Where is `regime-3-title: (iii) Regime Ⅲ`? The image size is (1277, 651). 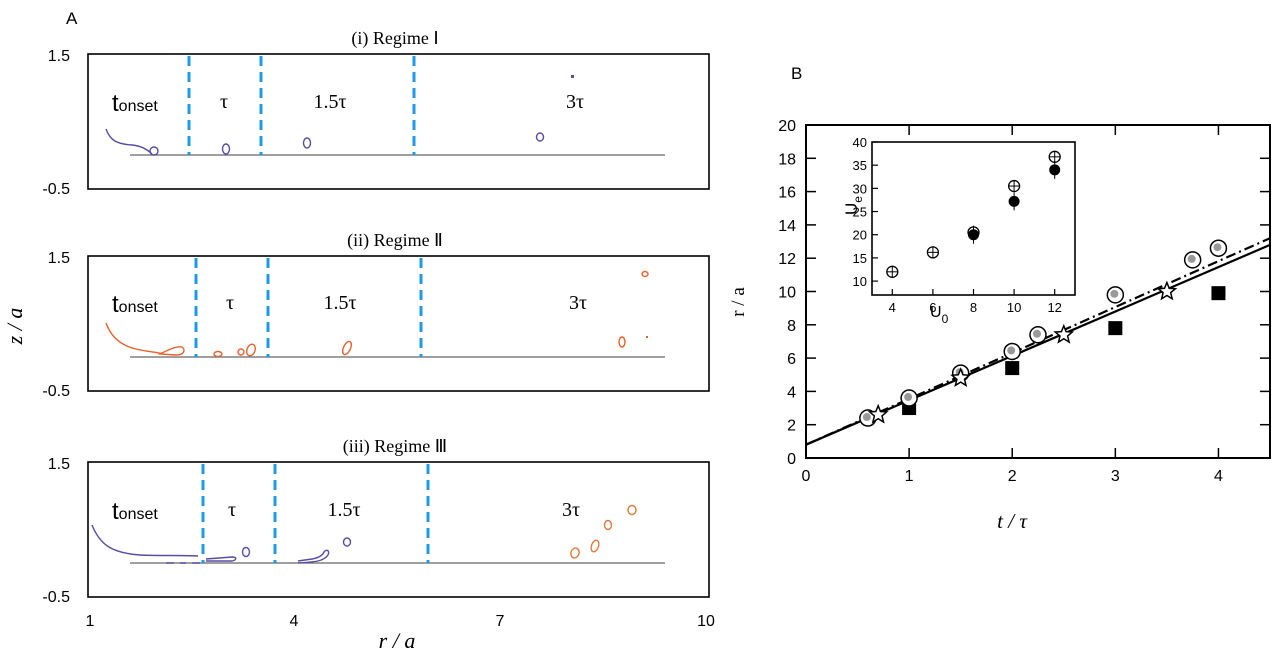 regime-3-title: (iii) Regime Ⅲ is located at coordinates (395, 446).